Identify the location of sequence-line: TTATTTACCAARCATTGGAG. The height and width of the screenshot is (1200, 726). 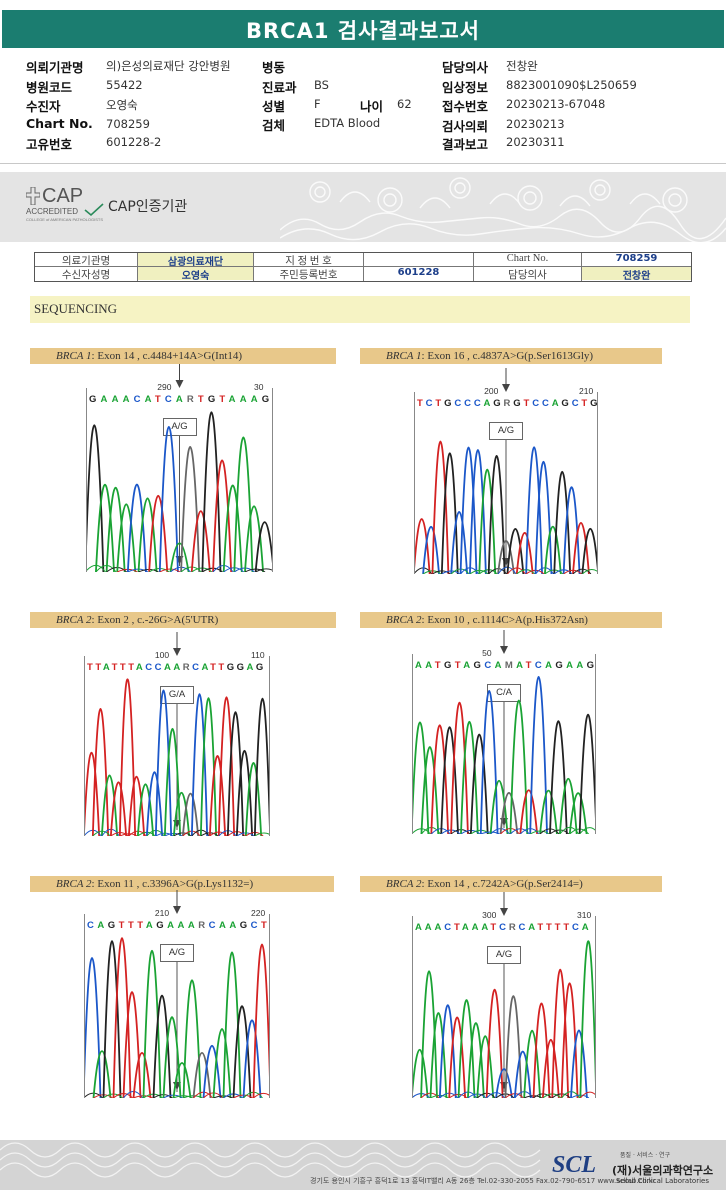
(176, 667).